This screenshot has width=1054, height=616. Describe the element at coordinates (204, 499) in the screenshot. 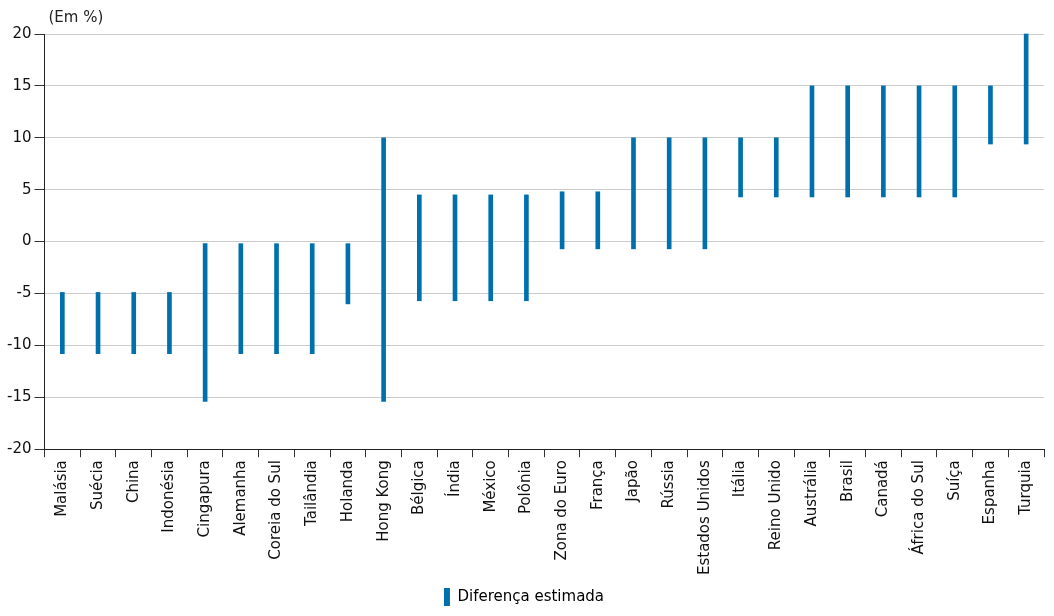

I see `x-tick-label: Cingapura` at that location.